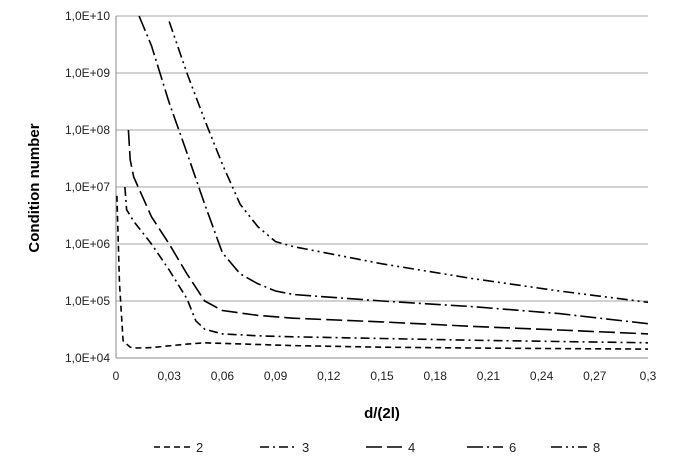 The image size is (673, 473). I want to click on legend-label-3: 3, so click(305, 447).